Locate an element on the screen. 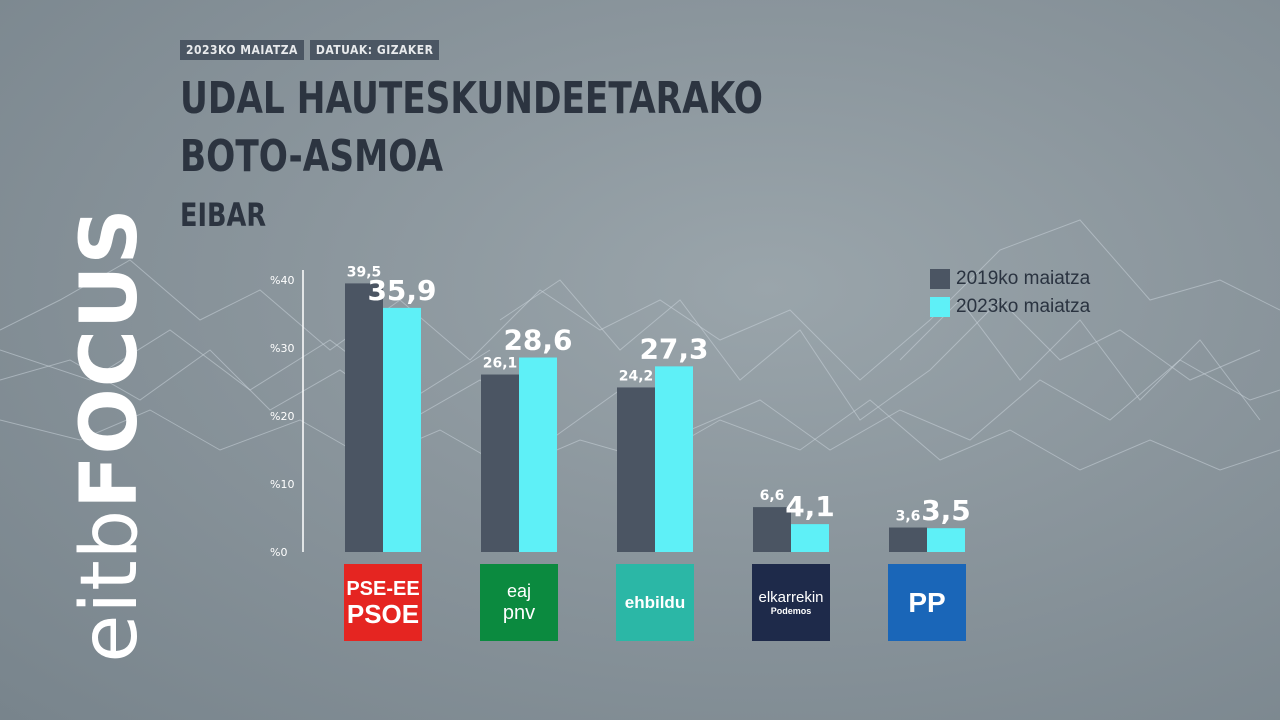 Image resolution: width=1280 pixels, height=720 pixels. header-tags: 2023KO MAIATZA DATUAK: GIZAKER is located at coordinates (310, 50).